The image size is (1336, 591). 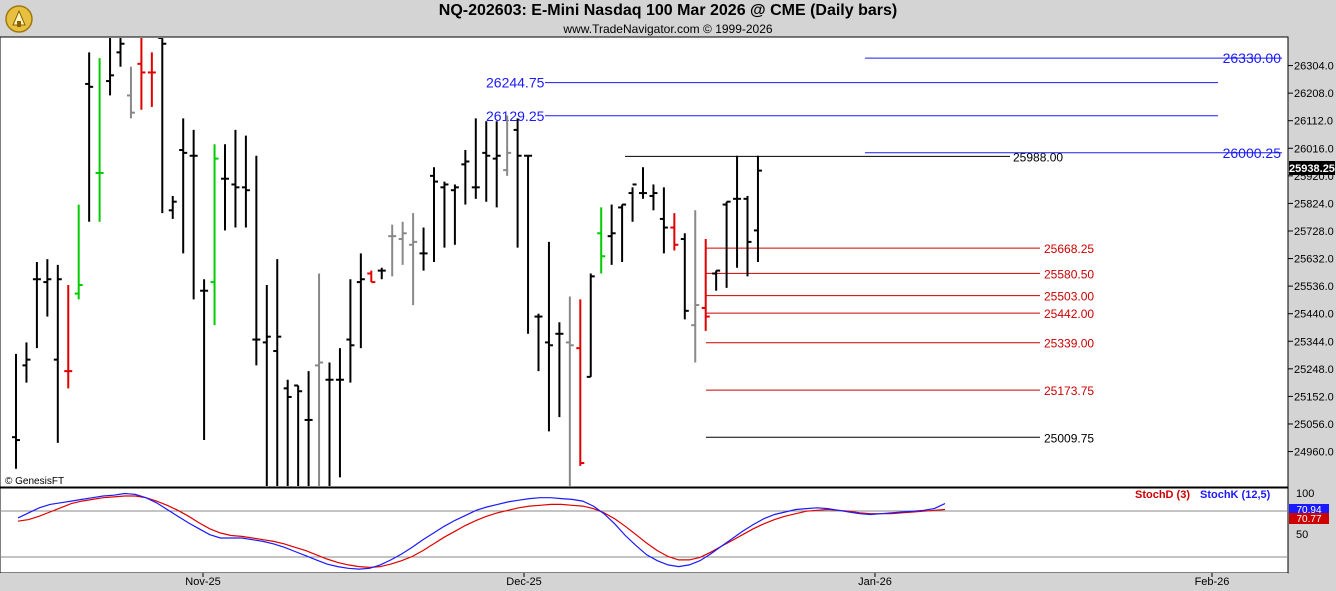 What do you see at coordinates (1069, 249) in the screenshot?
I see `level-label: 25668.25` at bounding box center [1069, 249].